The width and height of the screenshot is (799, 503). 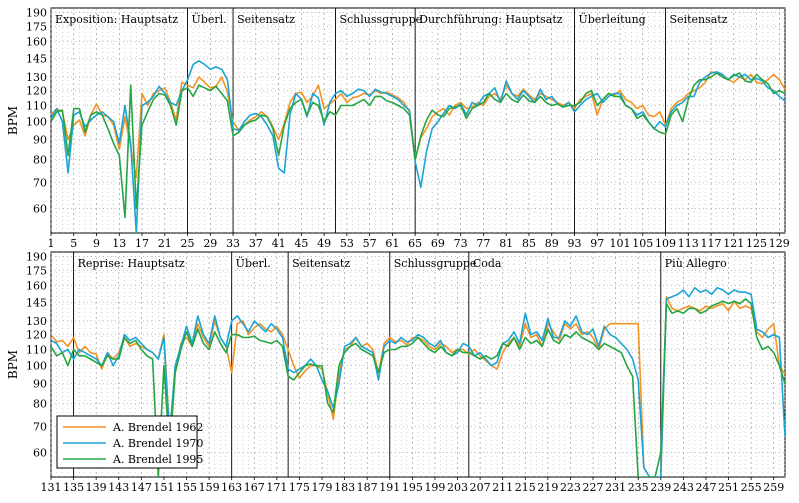 What do you see at coordinates (96, 487) in the screenshot?
I see `x-tick-label: 139` at bounding box center [96, 487].